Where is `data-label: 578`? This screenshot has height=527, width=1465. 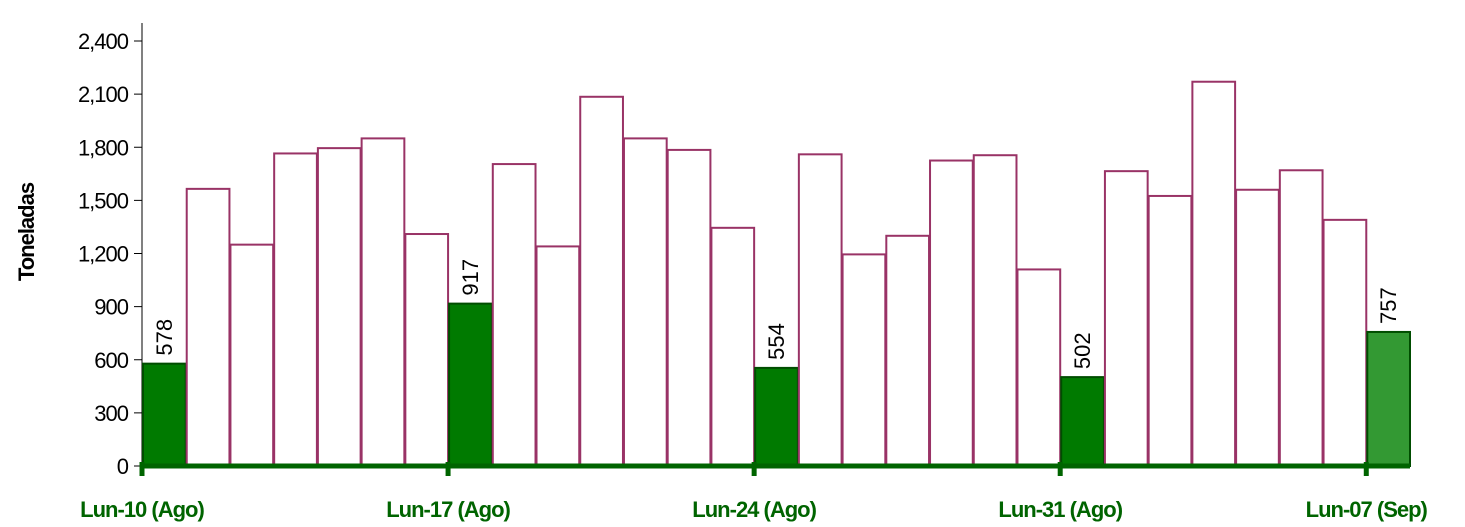
data-label: 578 is located at coordinates (164, 337).